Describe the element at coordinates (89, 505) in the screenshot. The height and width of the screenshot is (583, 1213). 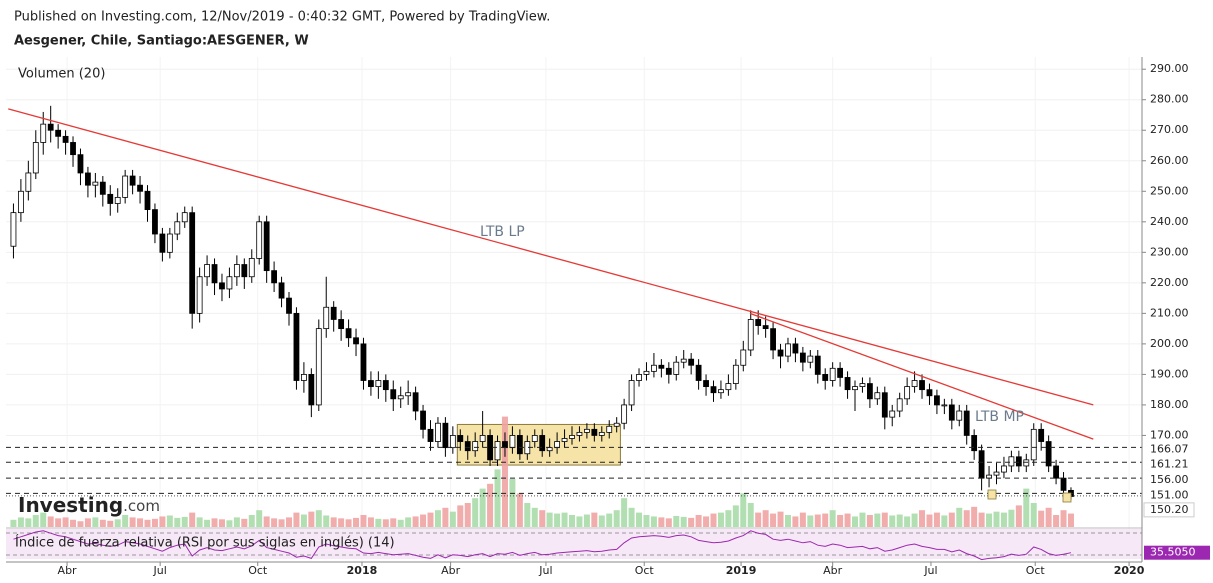
I see `logo: Investing.com` at that location.